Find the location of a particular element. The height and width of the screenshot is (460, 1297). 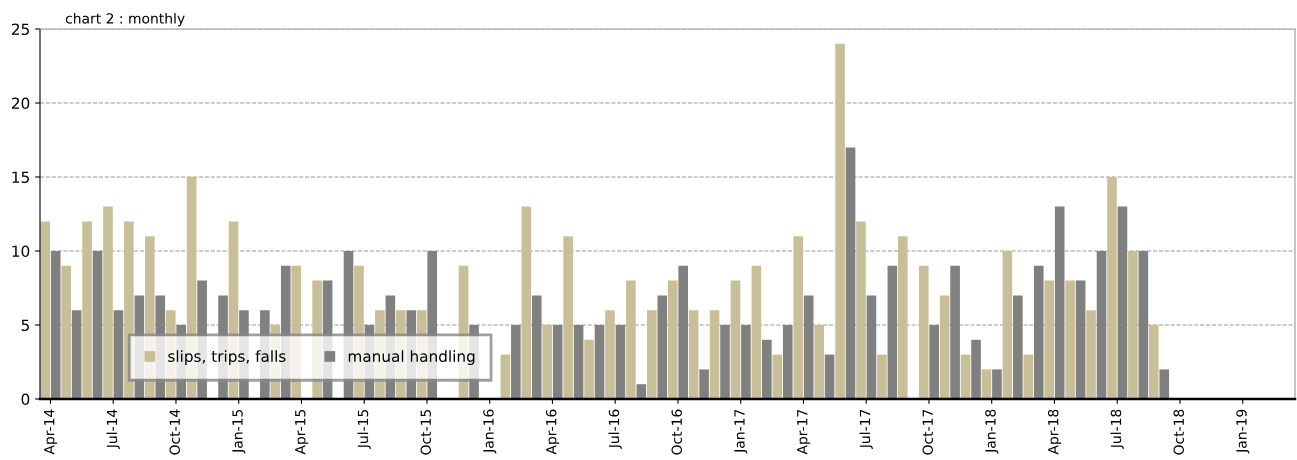

x-tick-label: Apr-16 is located at coordinates (552, 432).